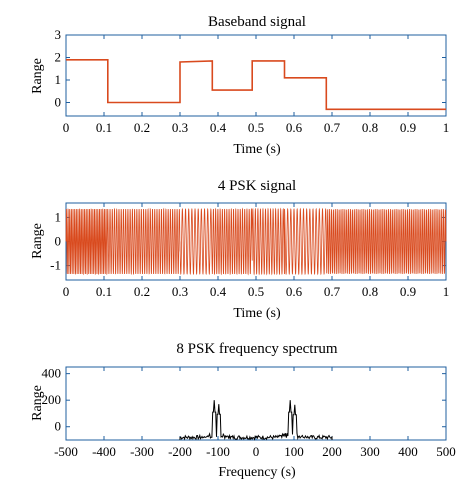 The width and height of the screenshot is (474, 498). What do you see at coordinates (332, 451) in the screenshot?
I see `x-tick-label: 200` at bounding box center [332, 451].